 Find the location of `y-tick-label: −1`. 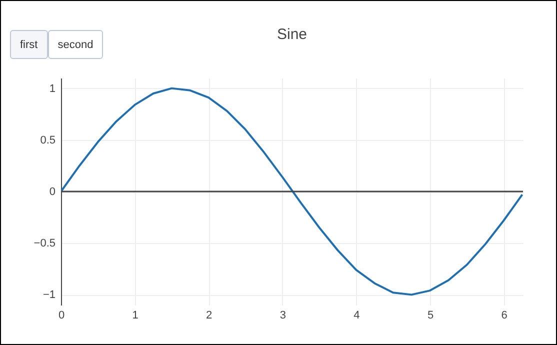

y-tick-label: −1 is located at coordinates (49, 295).